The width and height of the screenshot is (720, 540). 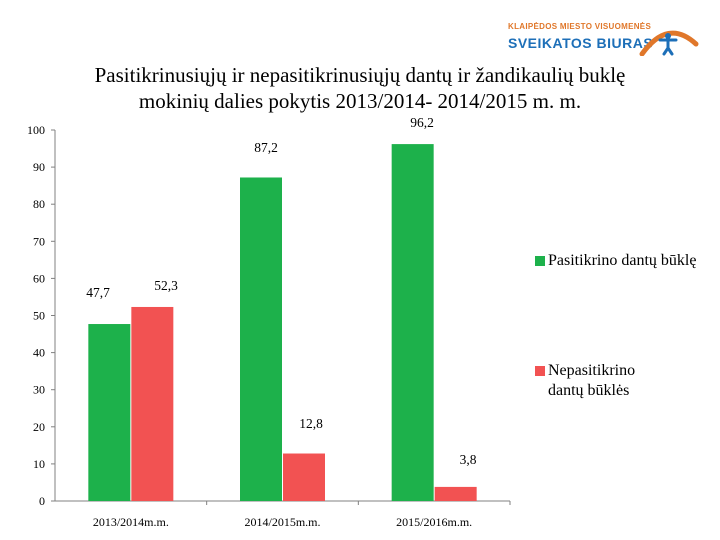 I want to click on y-tick-label: 90, so click(x=39, y=167).